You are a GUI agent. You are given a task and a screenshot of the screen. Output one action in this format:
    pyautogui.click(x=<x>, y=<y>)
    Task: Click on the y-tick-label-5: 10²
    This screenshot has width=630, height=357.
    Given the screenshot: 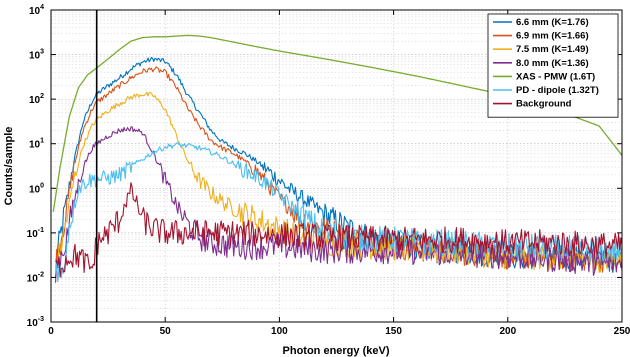 What is the action you would take?
    pyautogui.click(x=36, y=99)
    